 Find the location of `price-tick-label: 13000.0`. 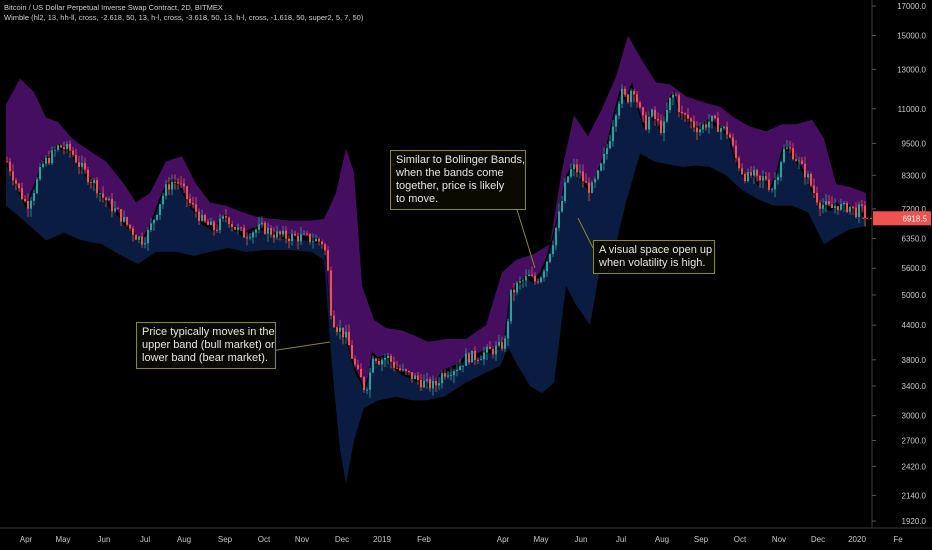

price-tick-label: 13000.0 is located at coordinates (911, 69).